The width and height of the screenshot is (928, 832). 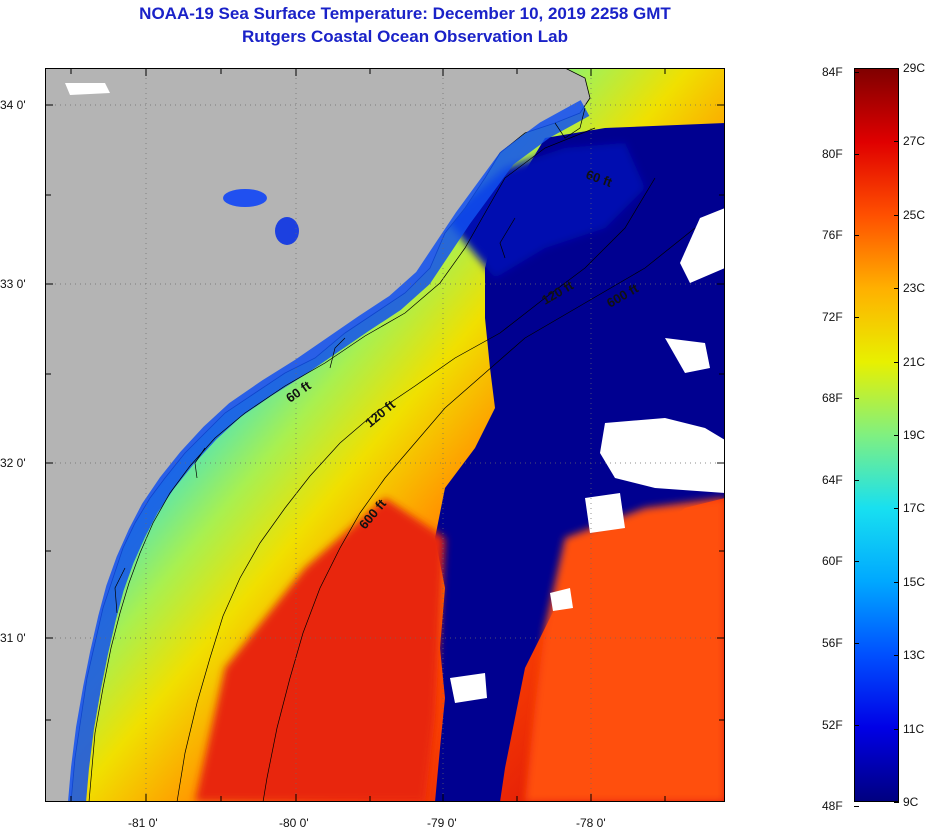 What do you see at coordinates (625, 650) in the screenshot?
I see `warm-water-southeast` at bounding box center [625, 650].